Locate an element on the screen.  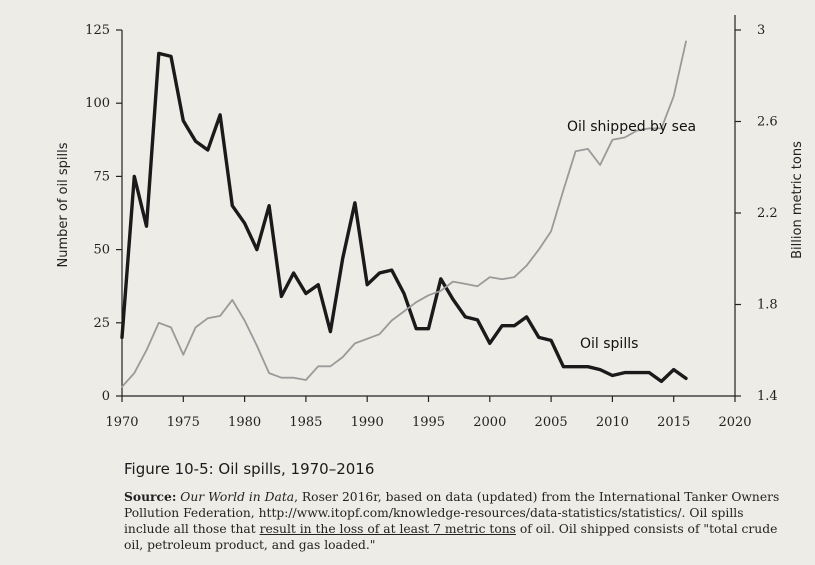
x-tick-label: 2020 is located at coordinates (734, 422).